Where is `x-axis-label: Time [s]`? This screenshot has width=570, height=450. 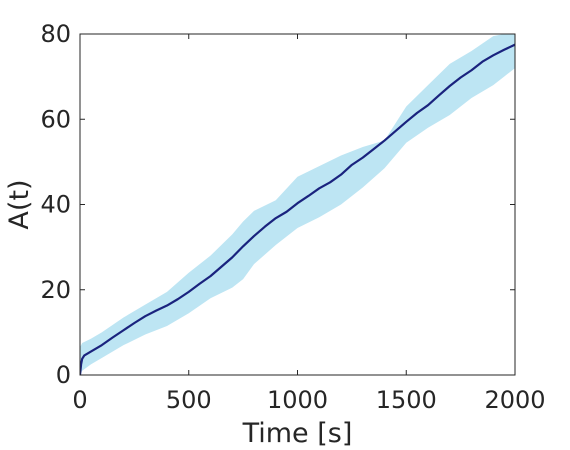
x-axis-label: Time [s] is located at coordinates (297, 433).